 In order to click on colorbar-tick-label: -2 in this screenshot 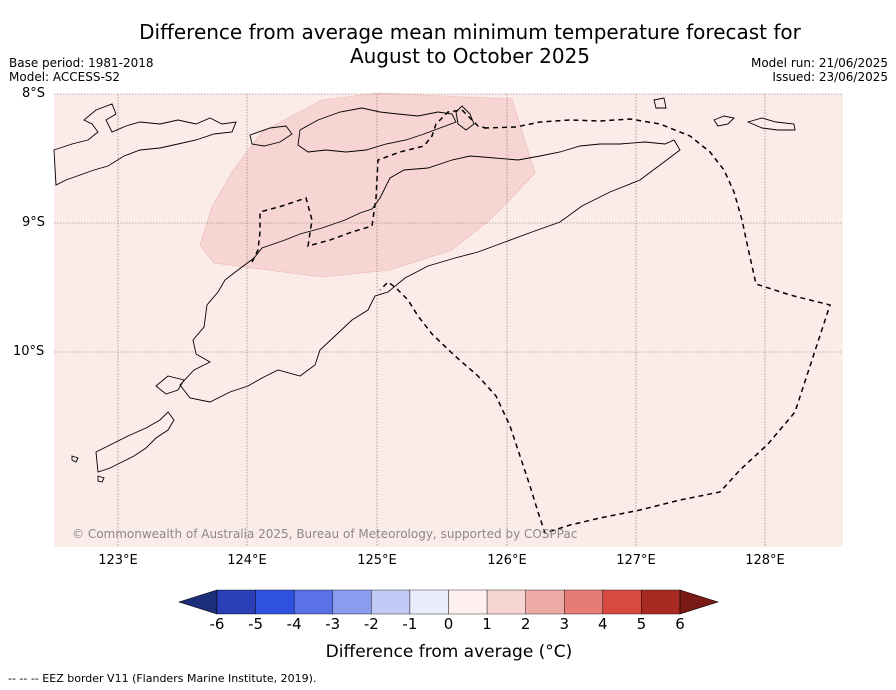, I will do `click(371, 624)`.